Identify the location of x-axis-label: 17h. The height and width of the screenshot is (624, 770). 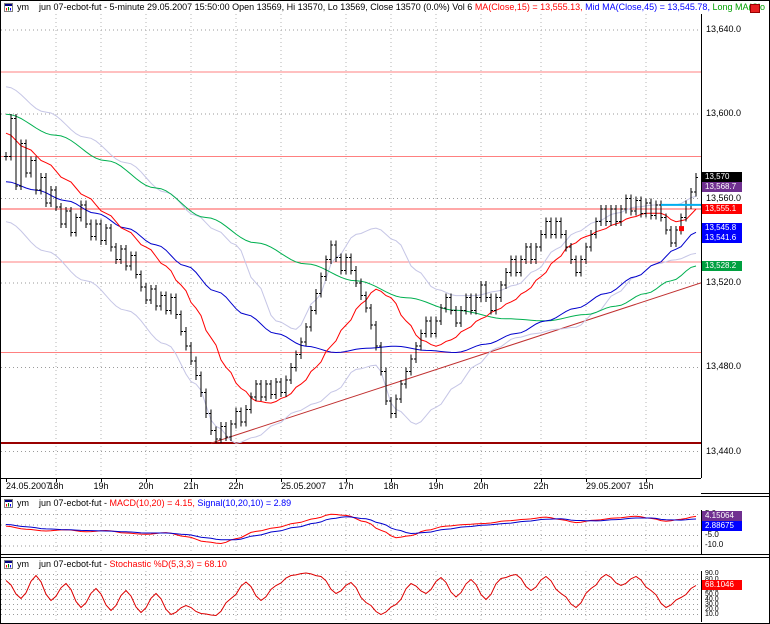
(346, 486).